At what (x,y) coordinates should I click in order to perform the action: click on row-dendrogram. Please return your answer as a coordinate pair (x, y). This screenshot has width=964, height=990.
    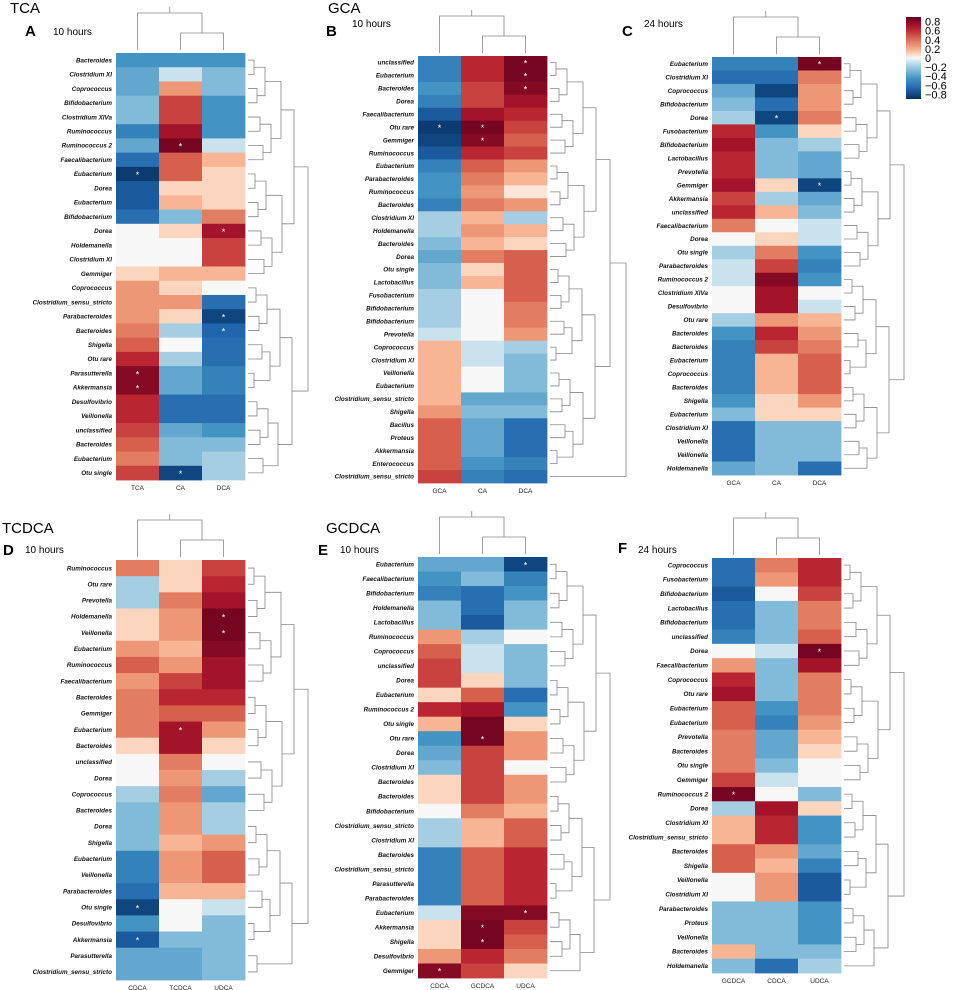
    Looking at the image, I should click on (278, 266).